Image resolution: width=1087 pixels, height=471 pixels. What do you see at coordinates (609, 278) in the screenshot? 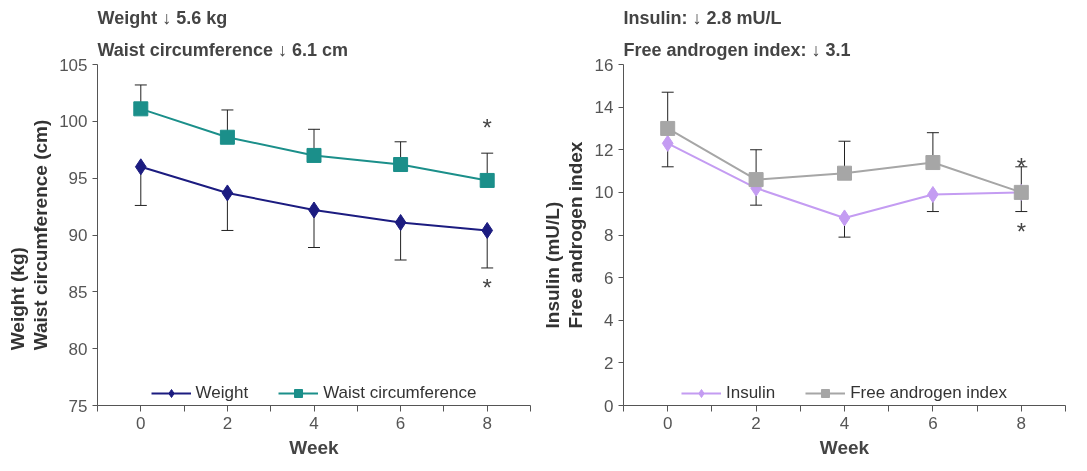
I see `y-tick-label: 6` at bounding box center [609, 278].